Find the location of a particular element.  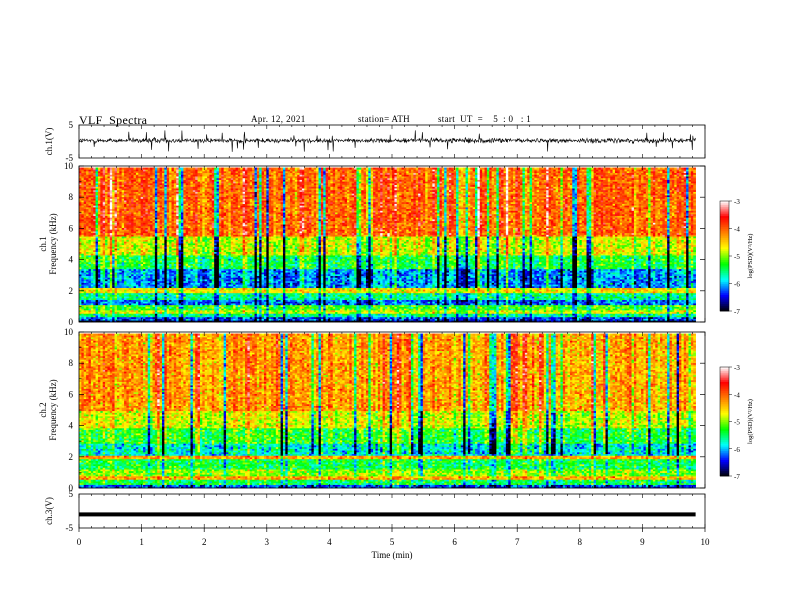

ch1-waveform-panel: 5-5ch.1(V) is located at coordinates (374, 141).